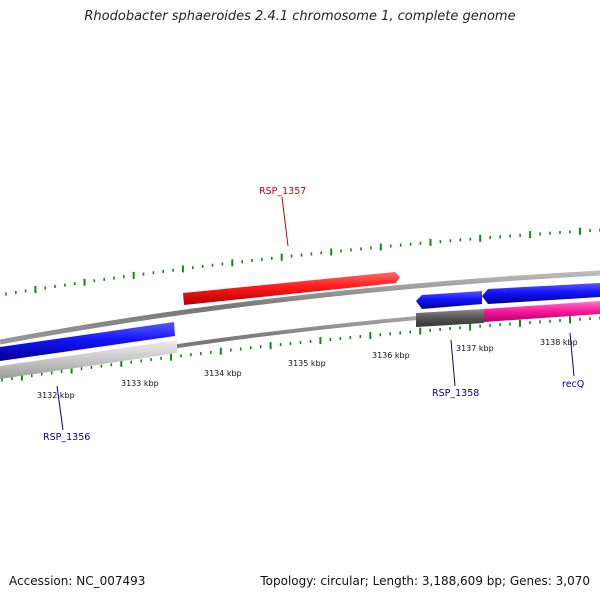  I want to click on tick-label-3134: 3134 kbp, so click(223, 373).